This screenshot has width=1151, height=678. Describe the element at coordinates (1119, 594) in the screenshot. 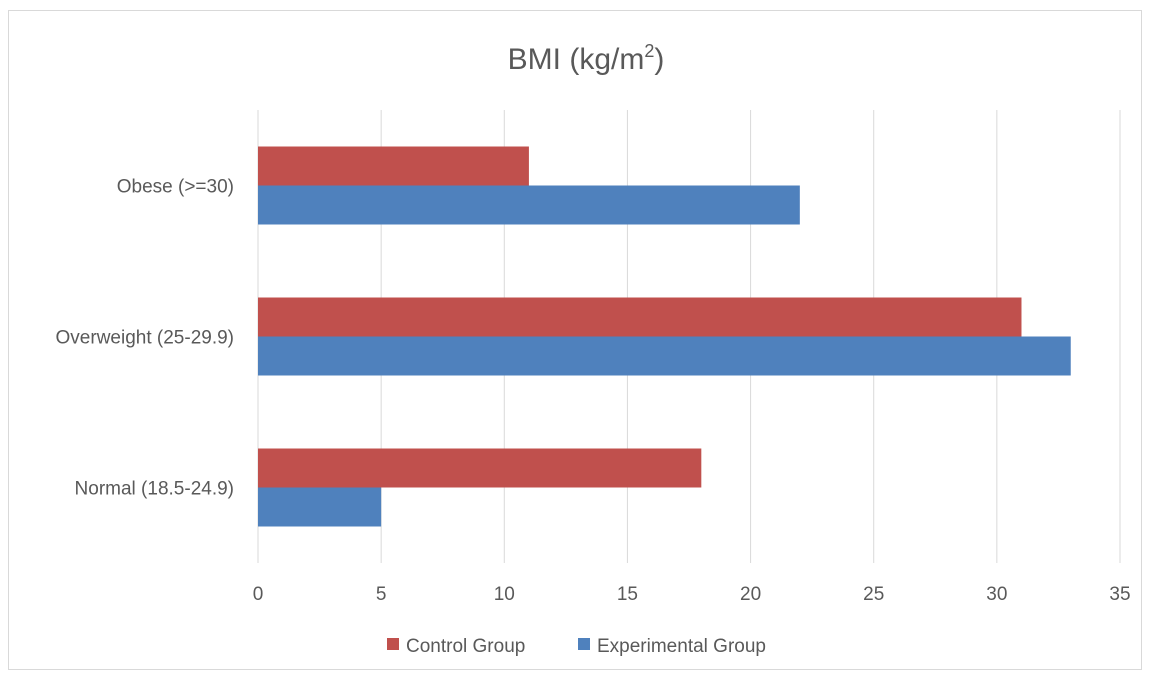

I see `x-tick-label: 35` at that location.